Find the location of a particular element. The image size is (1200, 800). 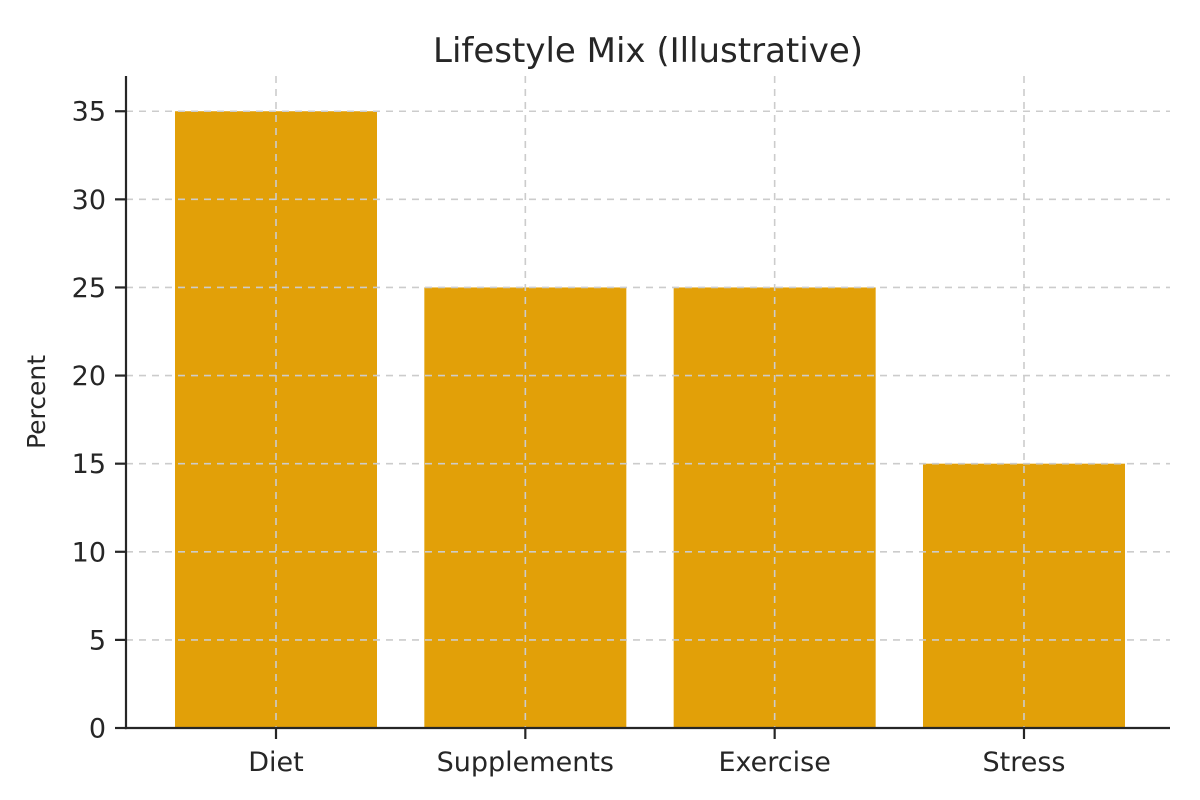

y-tick-label-0: 0 is located at coordinates (97, 729).